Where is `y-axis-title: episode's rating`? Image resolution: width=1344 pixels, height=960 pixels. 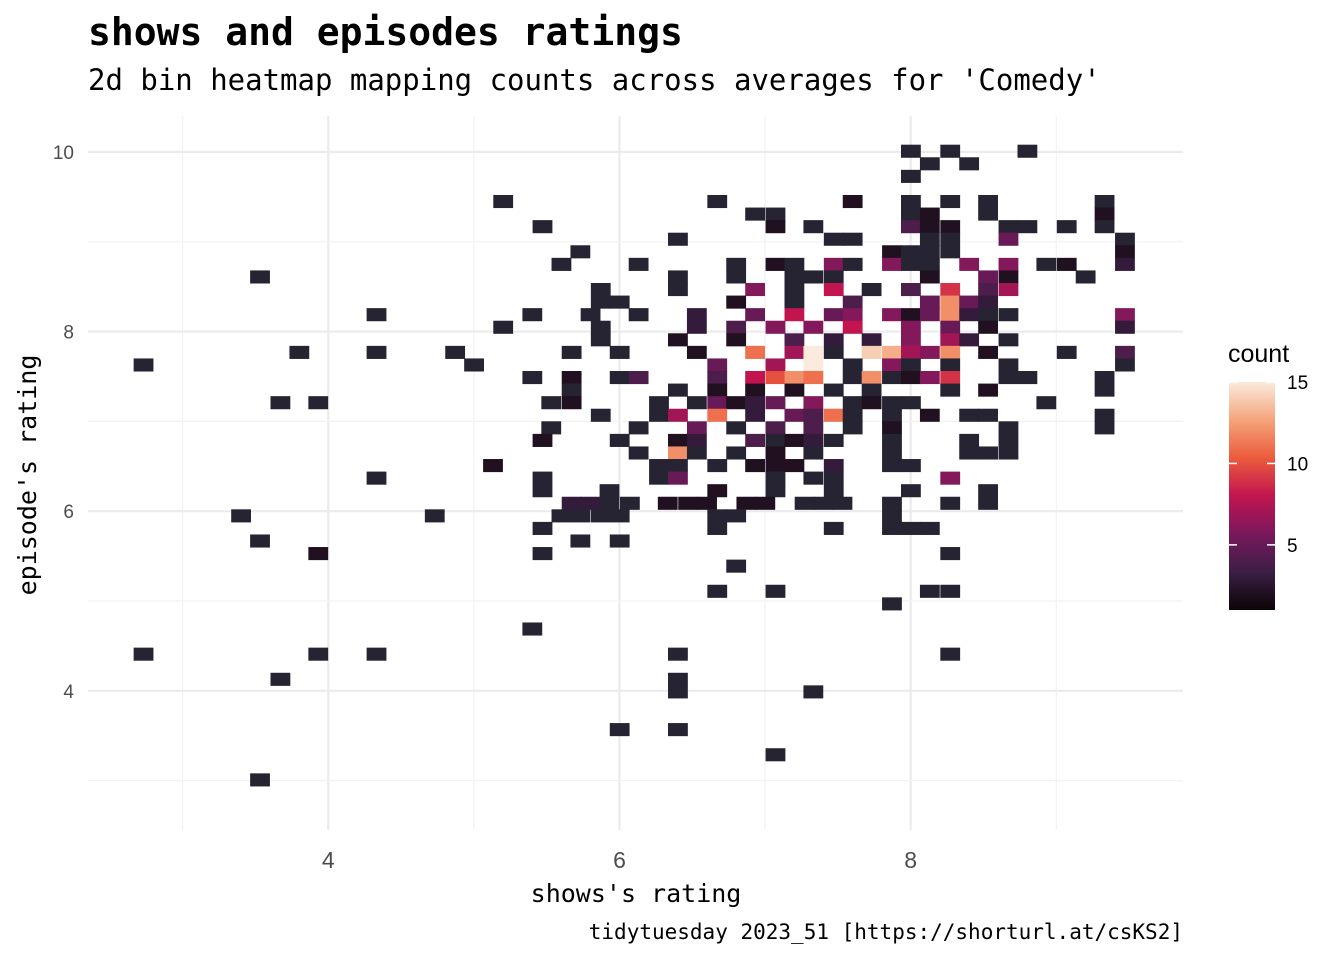
y-axis-title: episode's rating is located at coordinates (27, 475).